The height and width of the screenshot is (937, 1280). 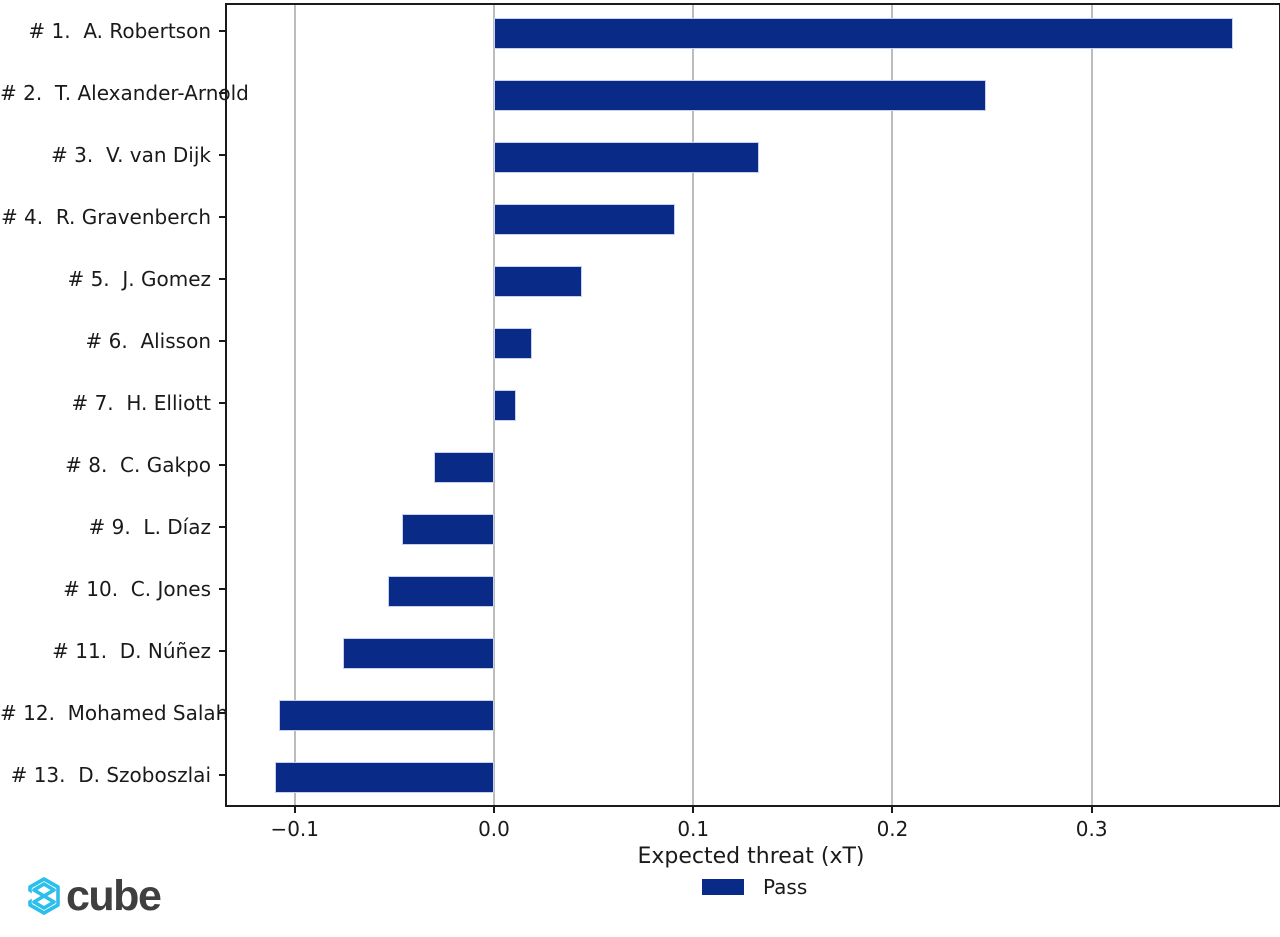 I want to click on cube-logo: cube, so click(x=94, y=896).